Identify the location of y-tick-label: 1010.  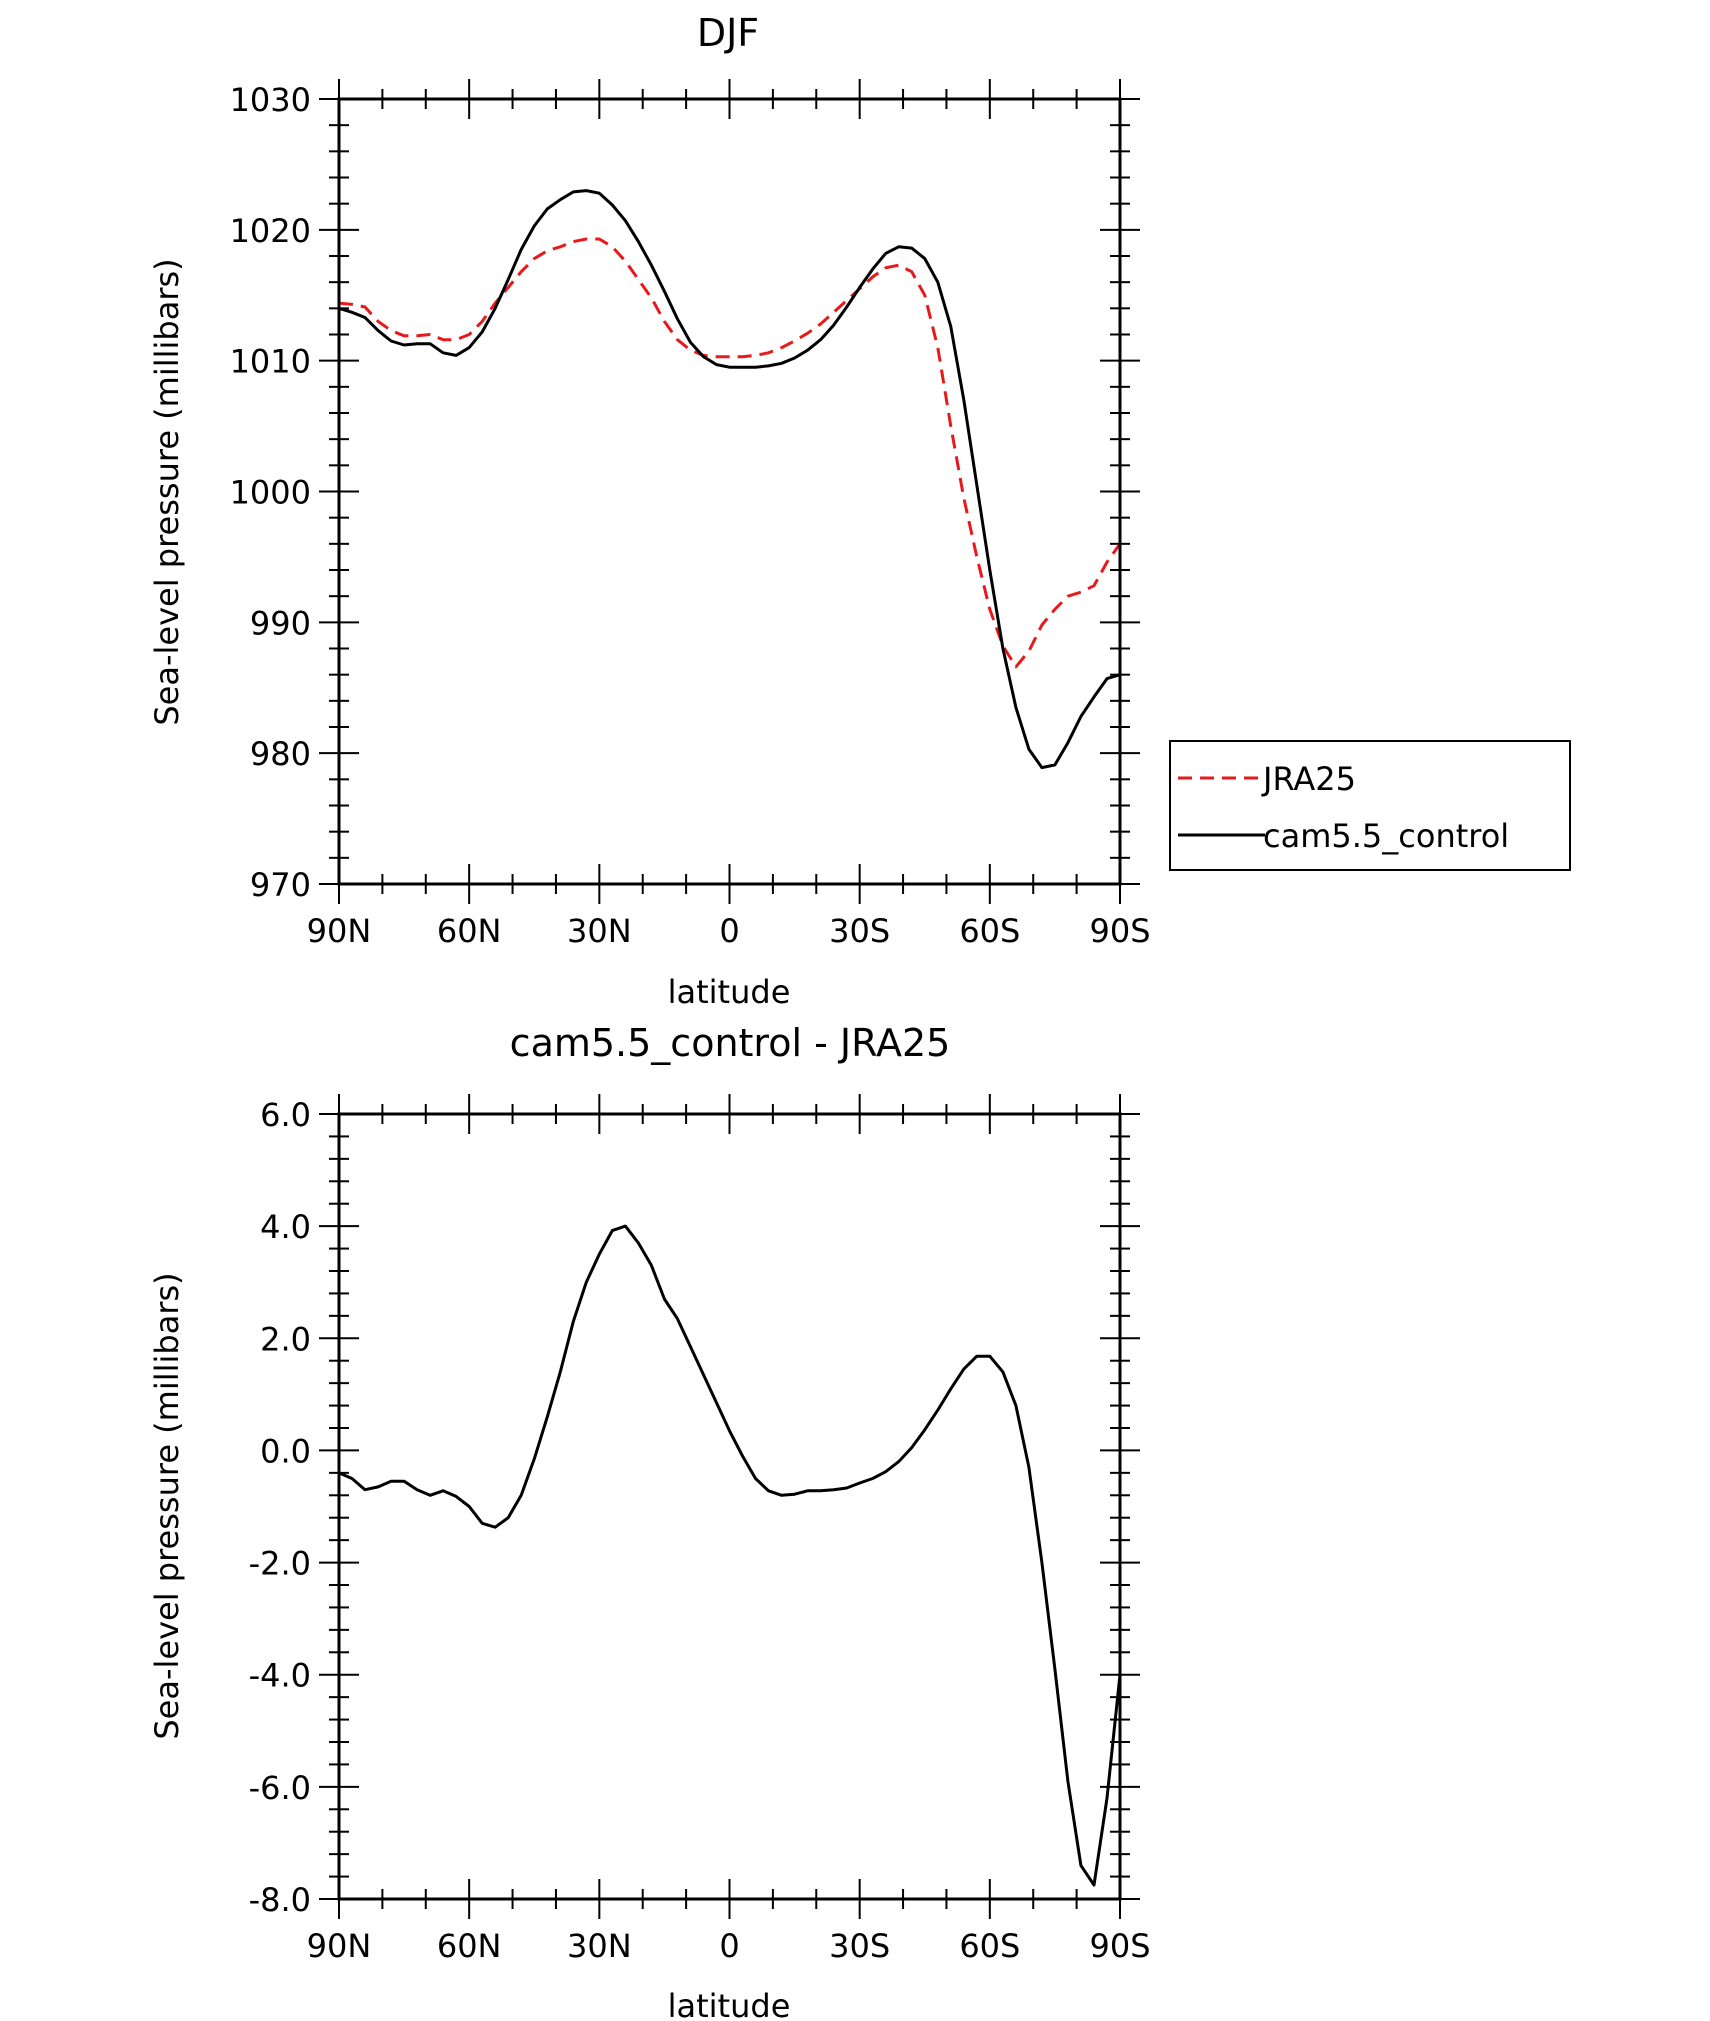
(270, 362).